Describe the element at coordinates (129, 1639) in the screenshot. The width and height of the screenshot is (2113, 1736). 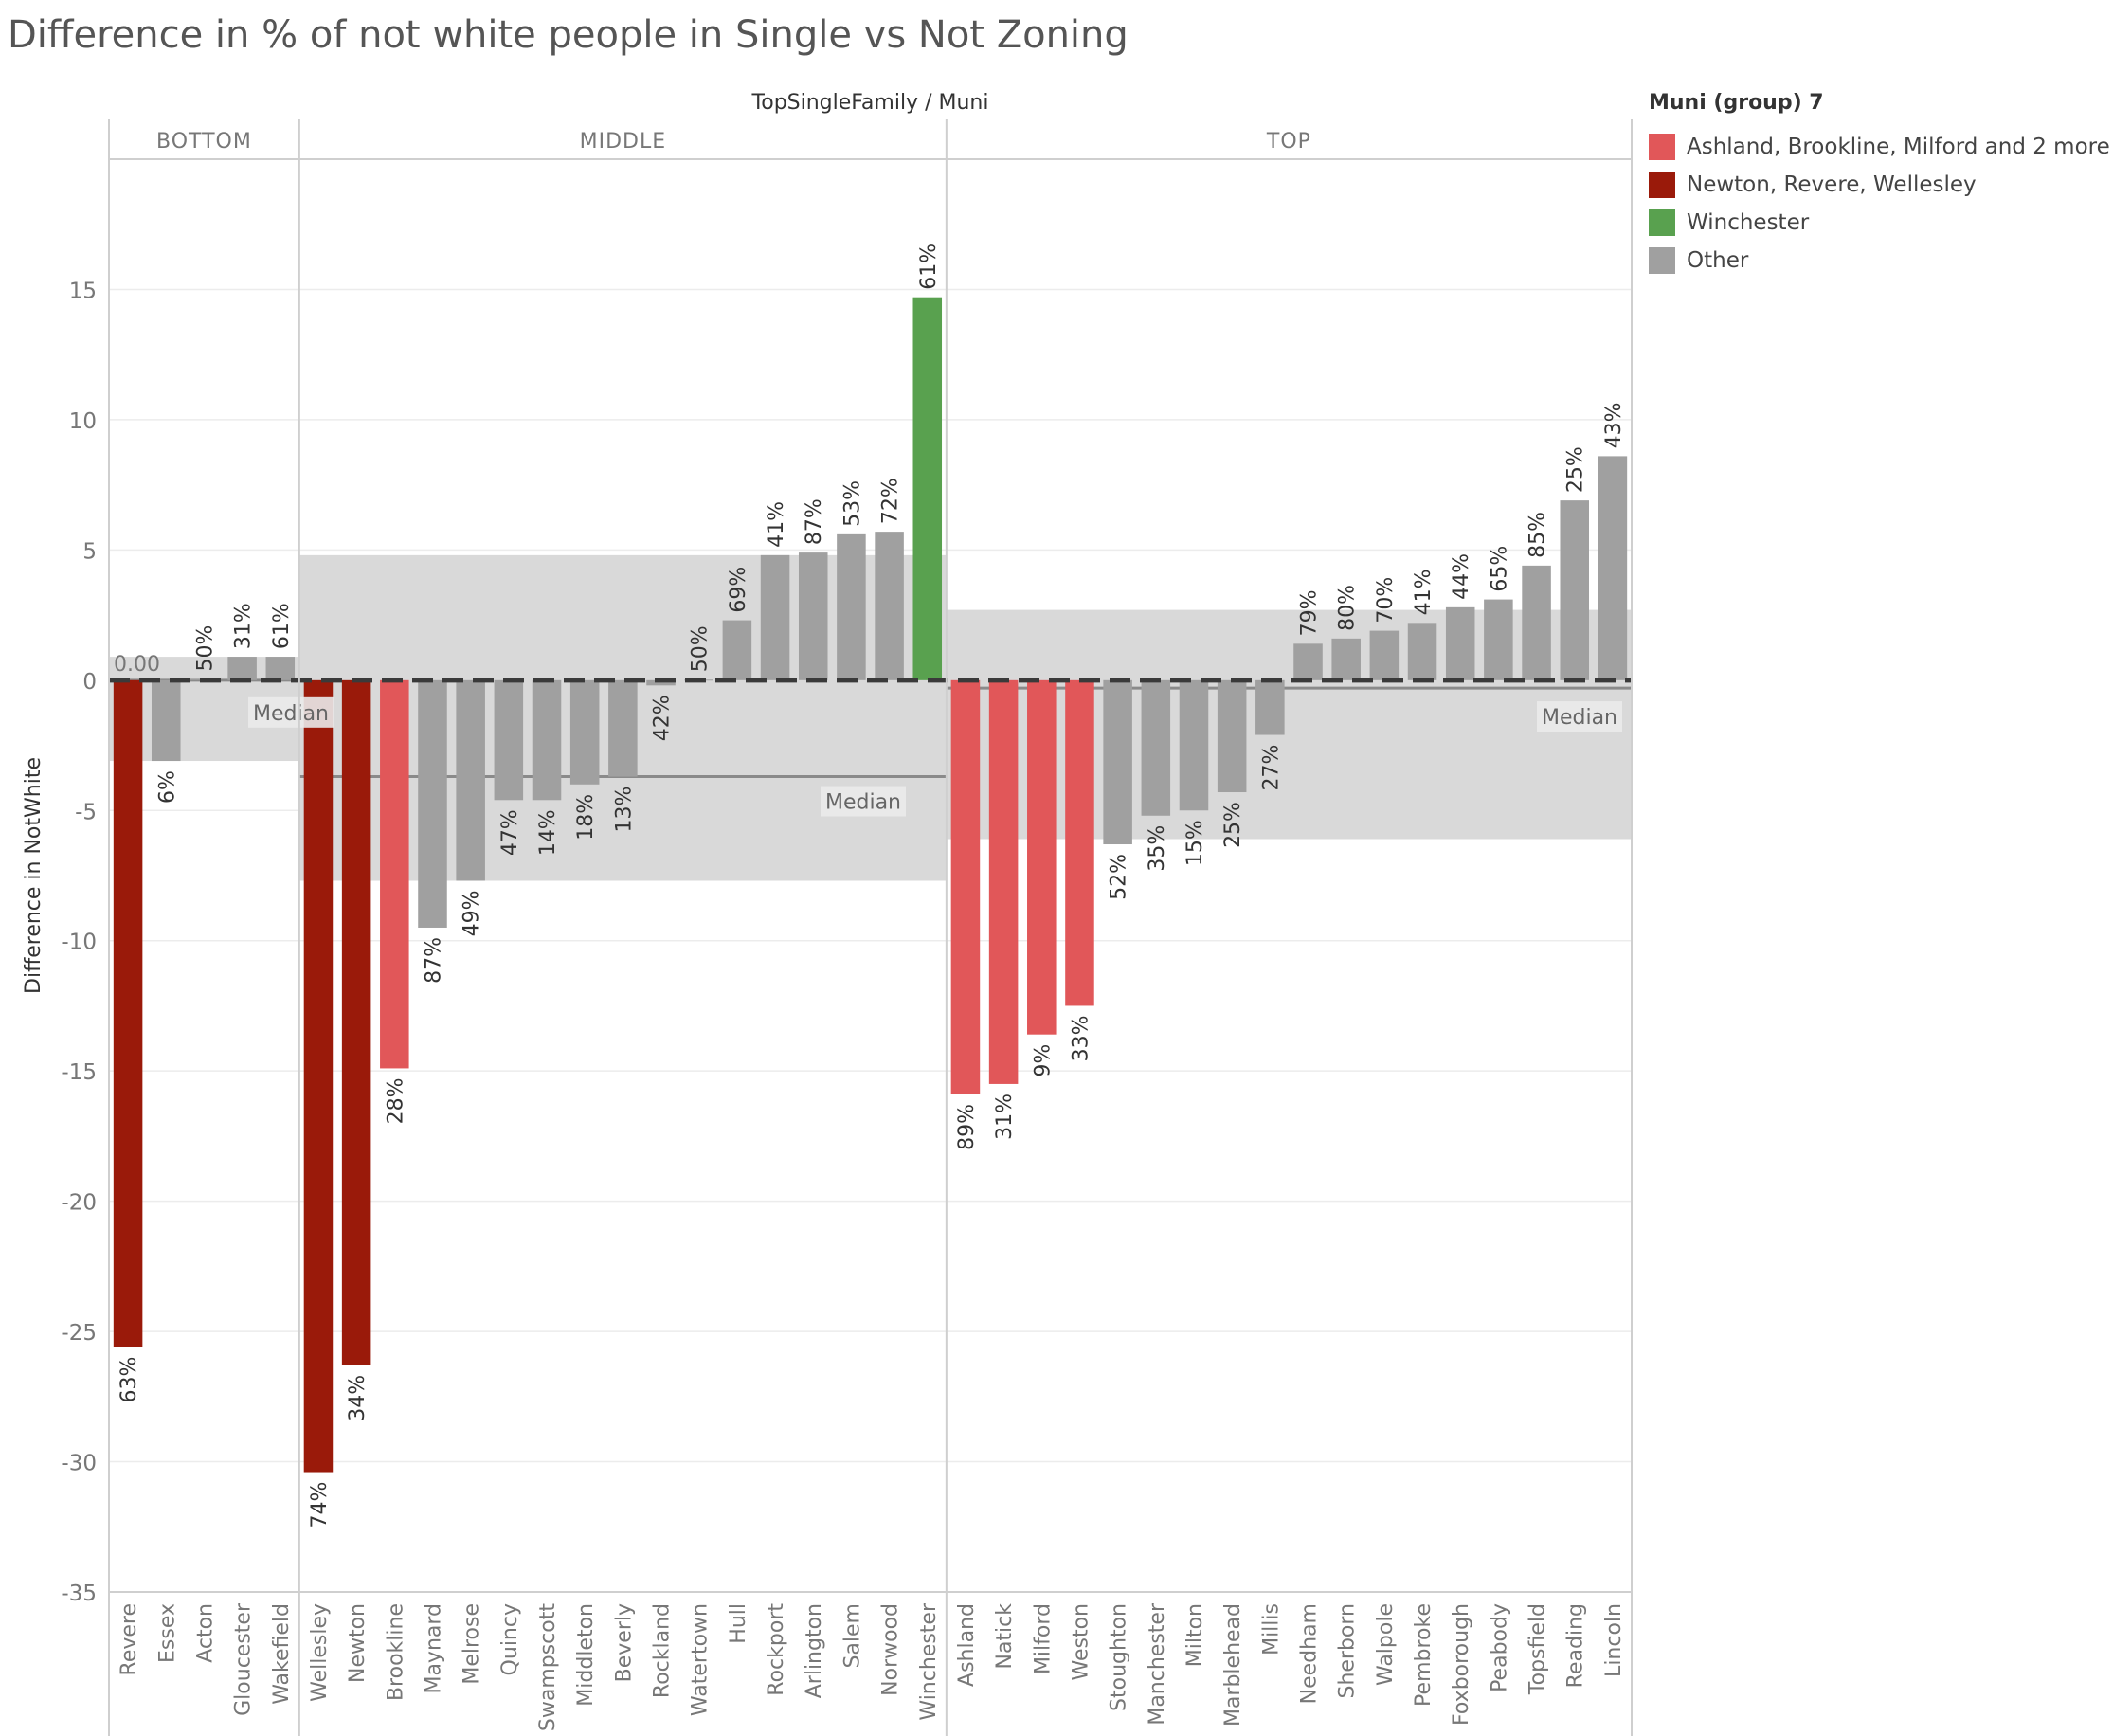
I see `x-category-label: Revere` at that location.